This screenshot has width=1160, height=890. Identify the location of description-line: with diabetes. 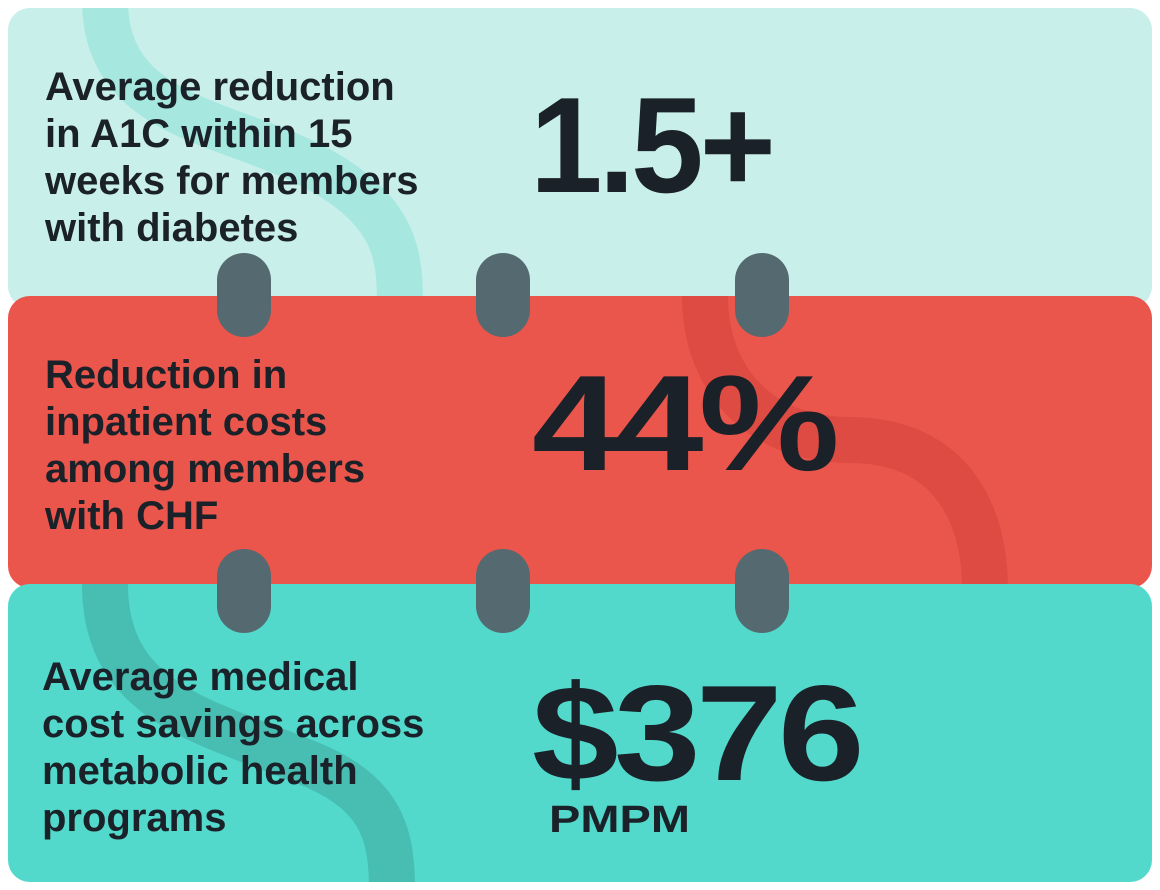
(171, 228).